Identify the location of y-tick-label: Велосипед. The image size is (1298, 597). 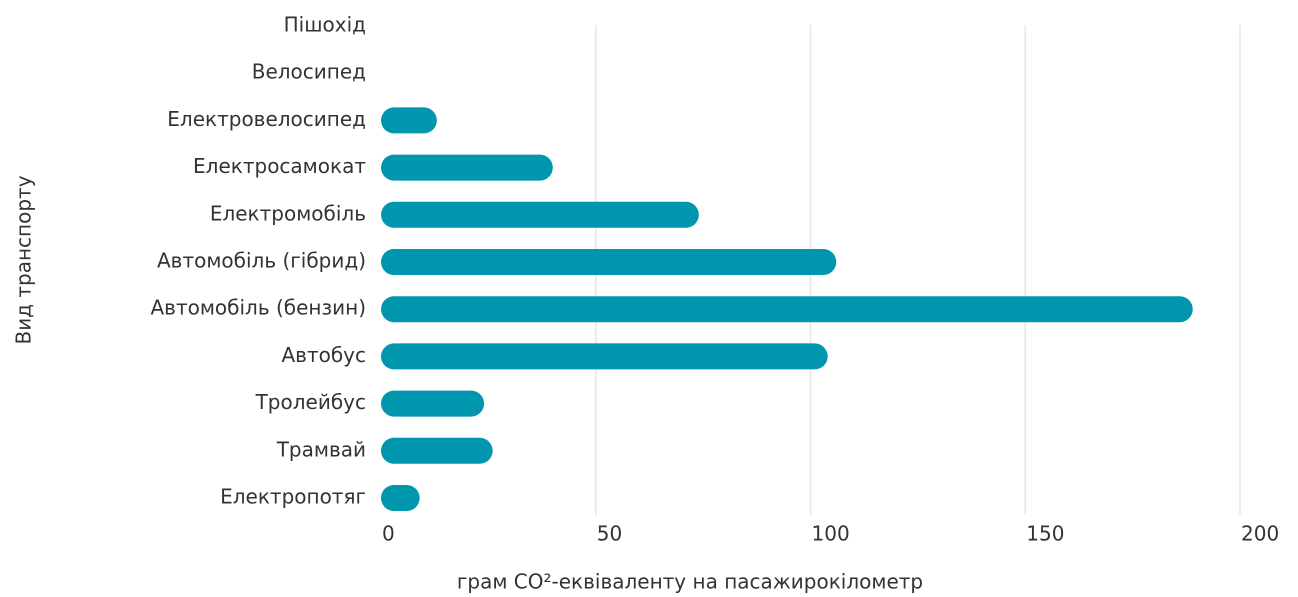
(309, 72).